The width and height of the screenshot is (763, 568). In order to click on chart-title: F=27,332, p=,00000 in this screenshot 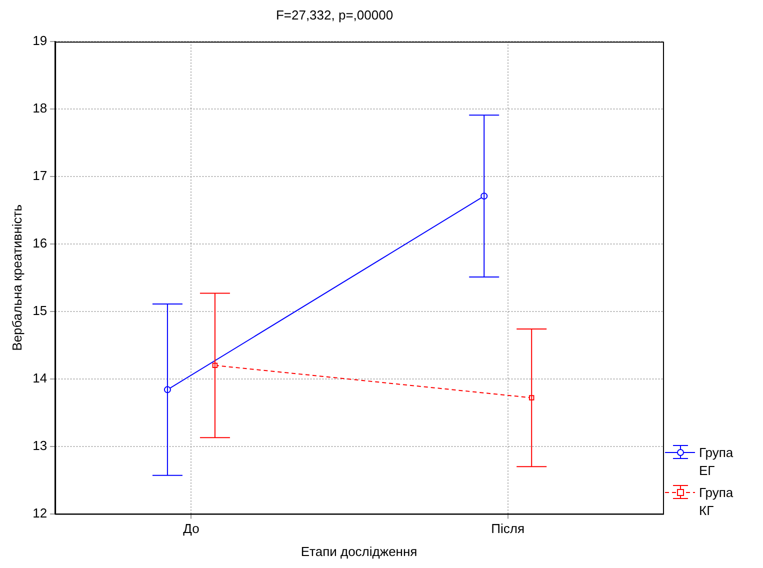, I will do `click(335, 14)`.